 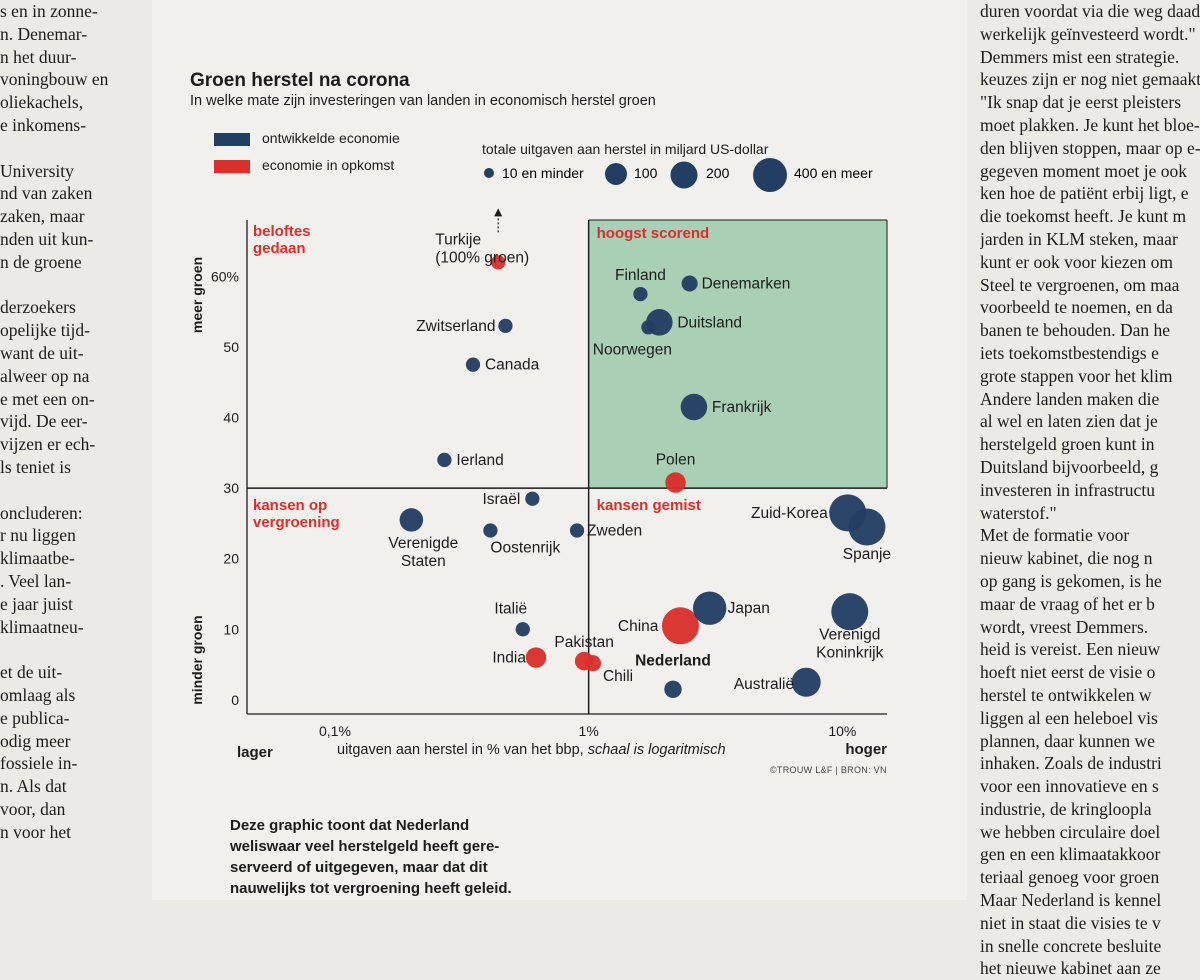 What do you see at coordinates (1067, 603) in the screenshot?
I see `article-right-line: maar de vraag of het er b` at bounding box center [1067, 603].